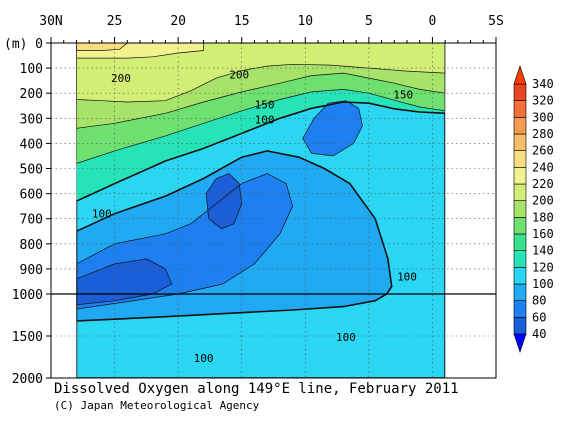 This screenshot has width=570, height=427. What do you see at coordinates (543, 284) in the screenshot?
I see `colorbar-label-3: 100` at bounding box center [543, 284].